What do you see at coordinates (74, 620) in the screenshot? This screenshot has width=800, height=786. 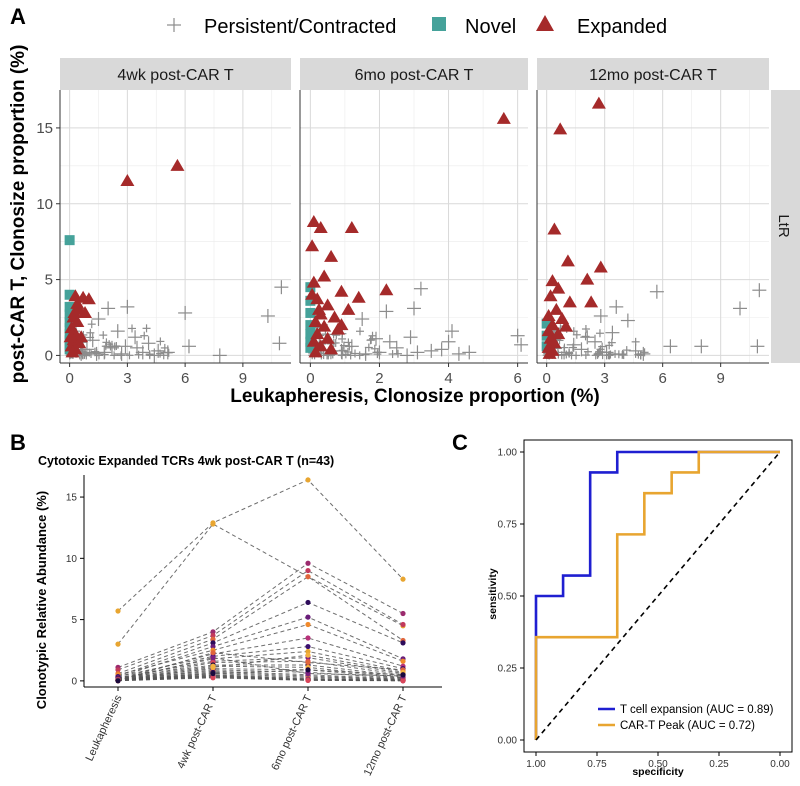 I see `b-y-tick-label: 5` at bounding box center [74, 620].